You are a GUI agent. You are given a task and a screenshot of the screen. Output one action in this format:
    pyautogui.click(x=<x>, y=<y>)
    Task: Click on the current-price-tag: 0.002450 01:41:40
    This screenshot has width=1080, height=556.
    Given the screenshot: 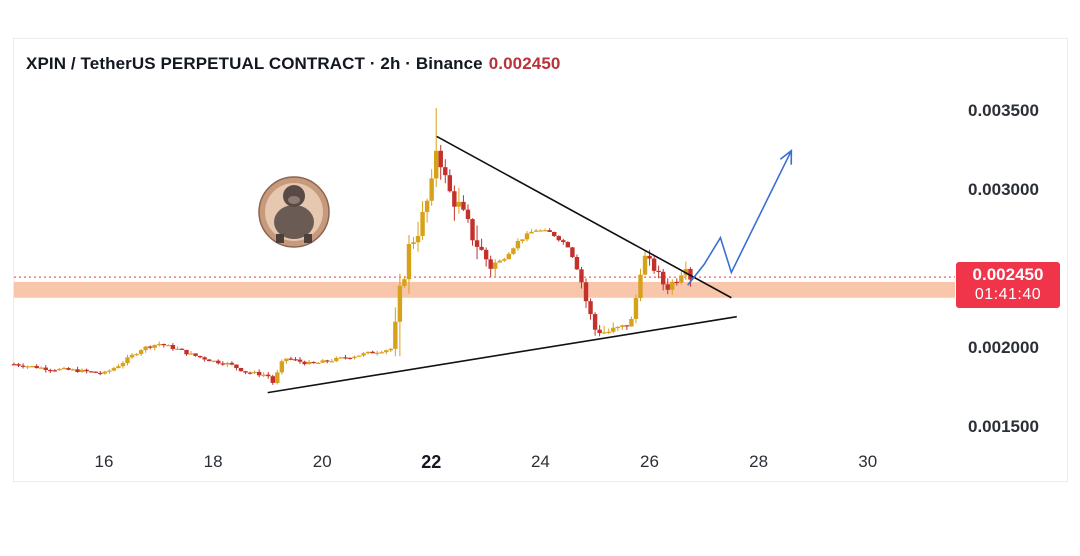 What is the action you would take?
    pyautogui.click(x=1008, y=285)
    